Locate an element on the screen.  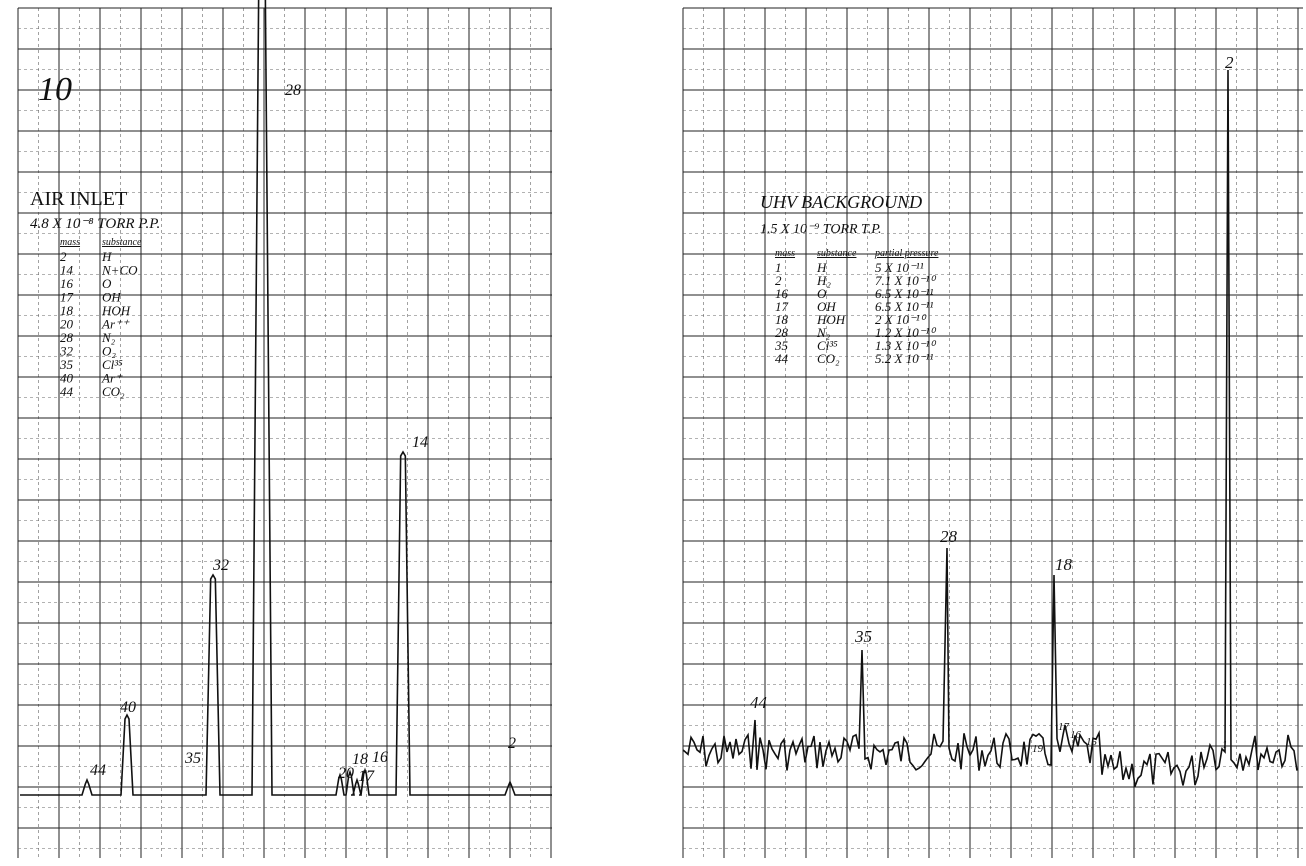
table-cell: 2 X 10⁻¹⁰ is located at coordinates (901, 319).